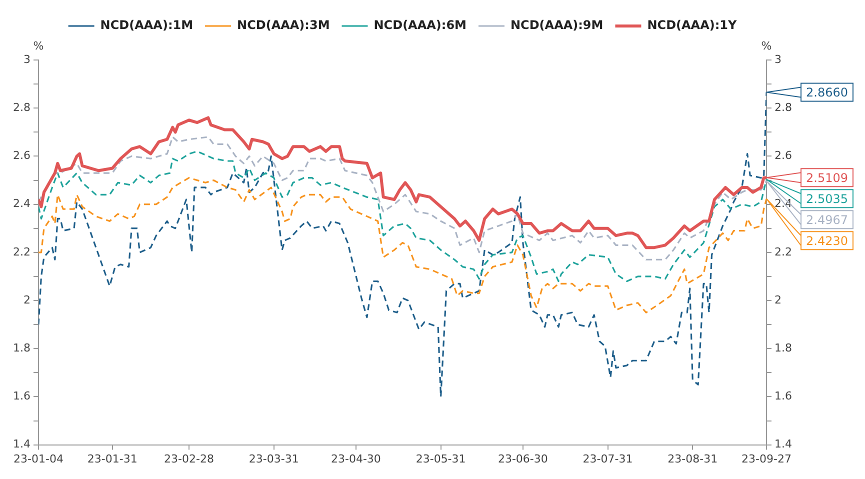  What do you see at coordinates (692, 25) in the screenshot?
I see `legend-label: NCD(AAA):1Y` at bounding box center [692, 25].